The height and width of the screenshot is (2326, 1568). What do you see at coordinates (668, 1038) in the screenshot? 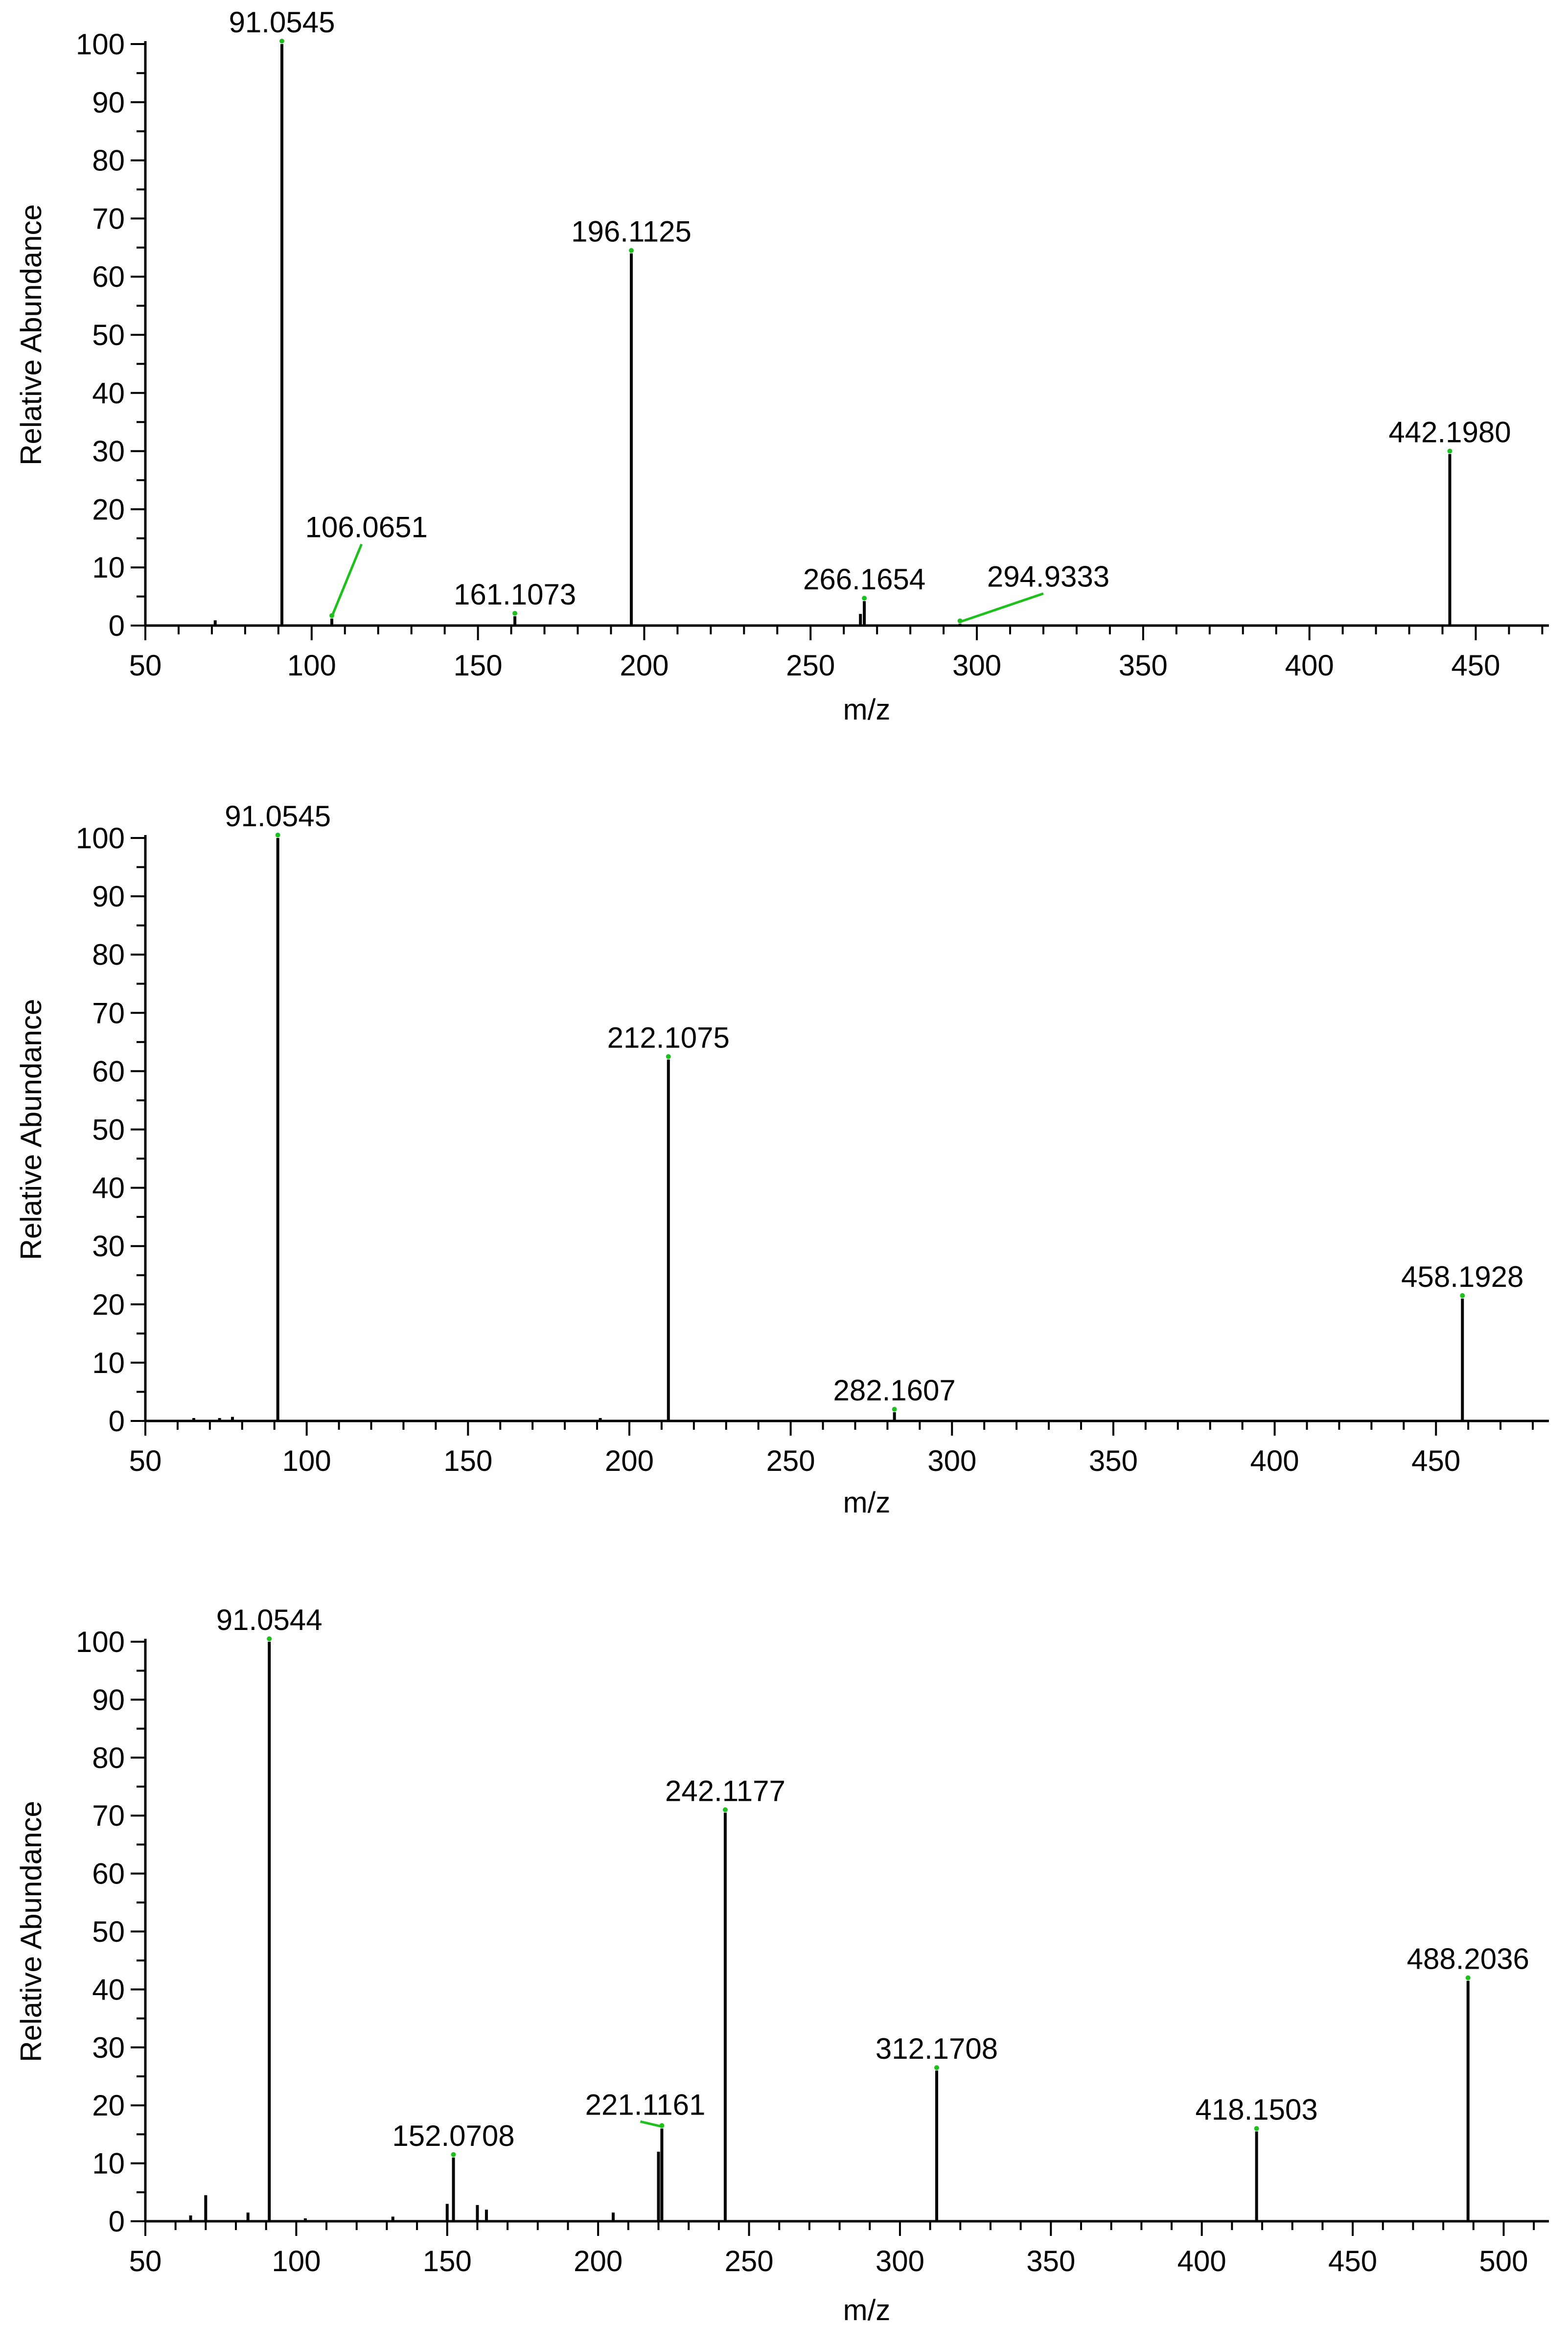
I see `peak-label: 212.1075` at bounding box center [668, 1038].